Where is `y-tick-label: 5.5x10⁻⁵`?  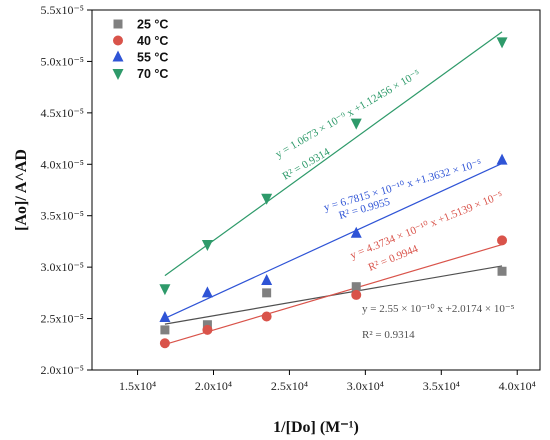 y-tick-label: 5.5x10⁻⁵ is located at coordinates (62, 10).